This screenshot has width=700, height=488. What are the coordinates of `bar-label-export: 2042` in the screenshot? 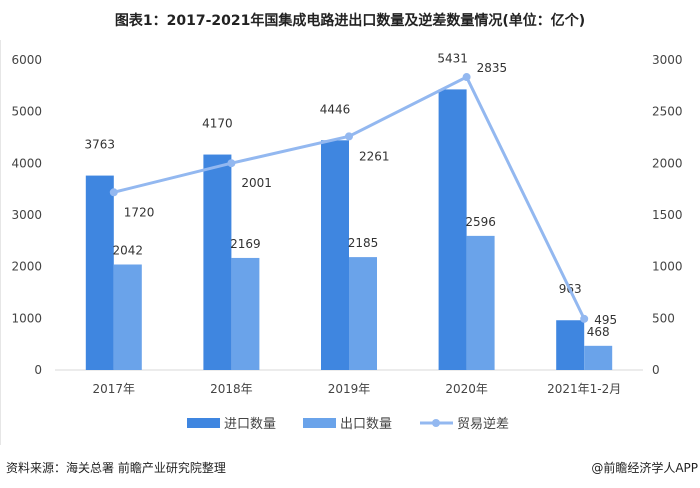 It's located at (128, 250).